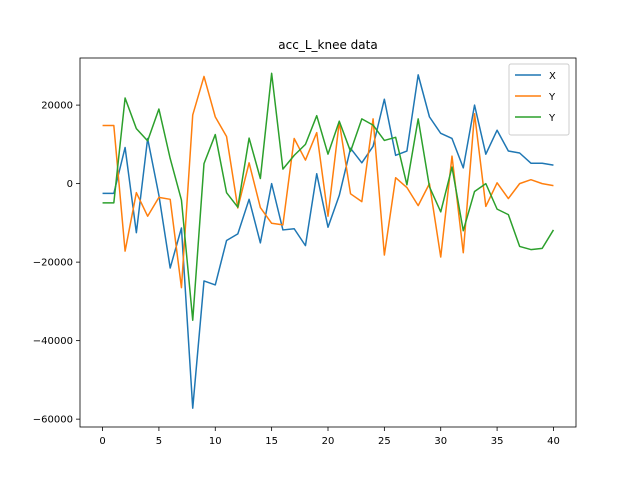  What do you see at coordinates (539, 99) in the screenshot?
I see `legend: XYY` at bounding box center [539, 99].